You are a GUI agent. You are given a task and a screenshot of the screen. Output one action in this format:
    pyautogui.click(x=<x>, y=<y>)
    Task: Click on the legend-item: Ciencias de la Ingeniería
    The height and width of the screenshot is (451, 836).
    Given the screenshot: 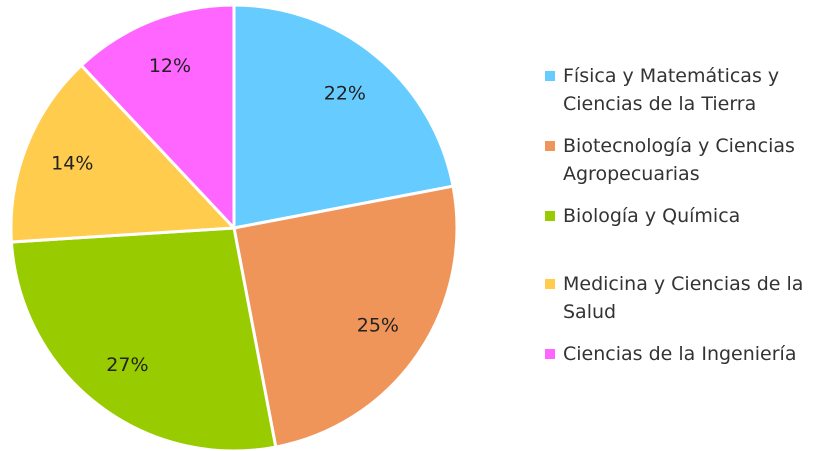 What is the action you would take?
    pyautogui.click(x=687, y=354)
    